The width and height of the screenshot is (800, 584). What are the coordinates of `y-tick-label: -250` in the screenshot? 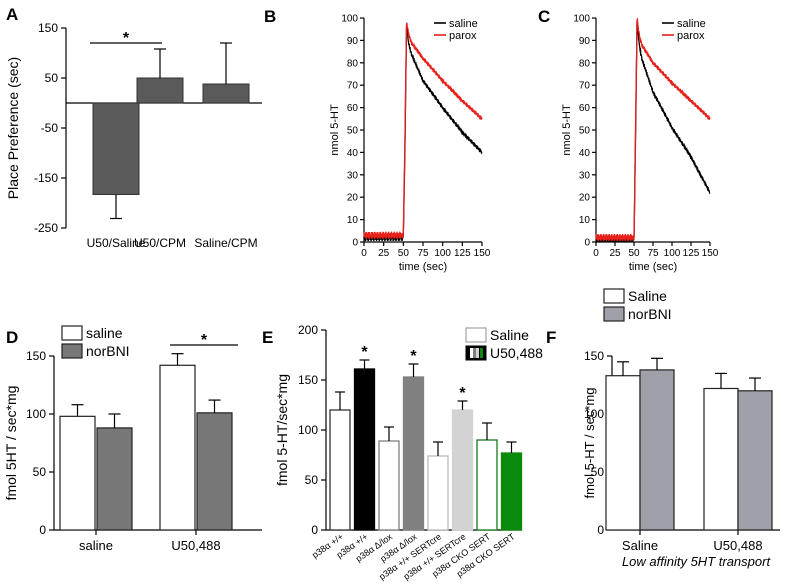 It's located at (46, 228).